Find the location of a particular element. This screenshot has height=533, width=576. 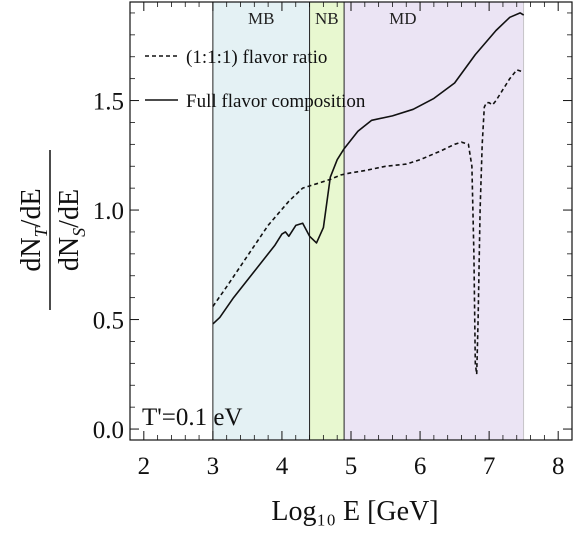

legend-label-solid: Full flavor composition is located at coordinates (276, 101).